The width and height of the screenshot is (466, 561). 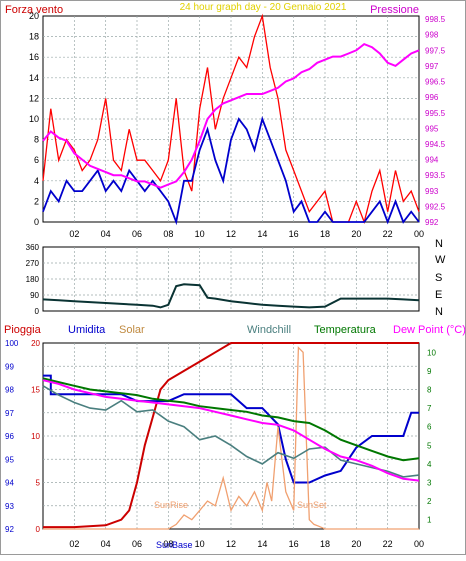 I want to click on y-tick-label: 360, so click(x=33, y=247).